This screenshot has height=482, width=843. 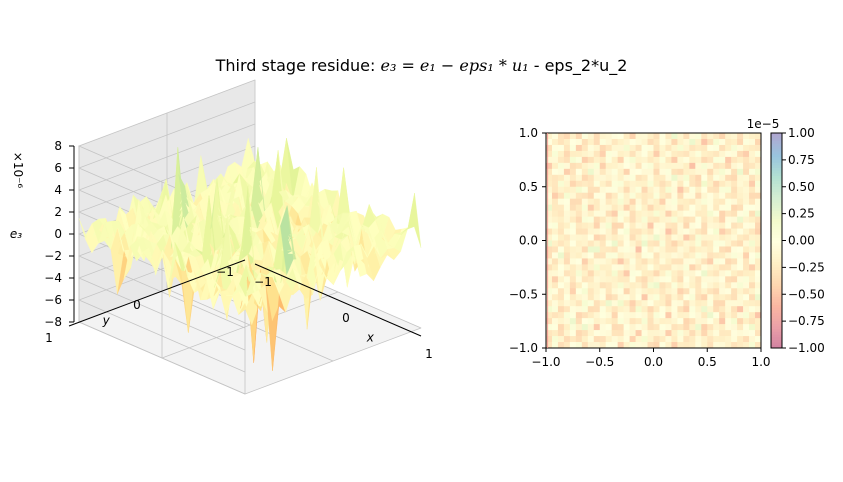 I want to click on heatmap-x-tick-label: −1.0, so click(x=545, y=362).